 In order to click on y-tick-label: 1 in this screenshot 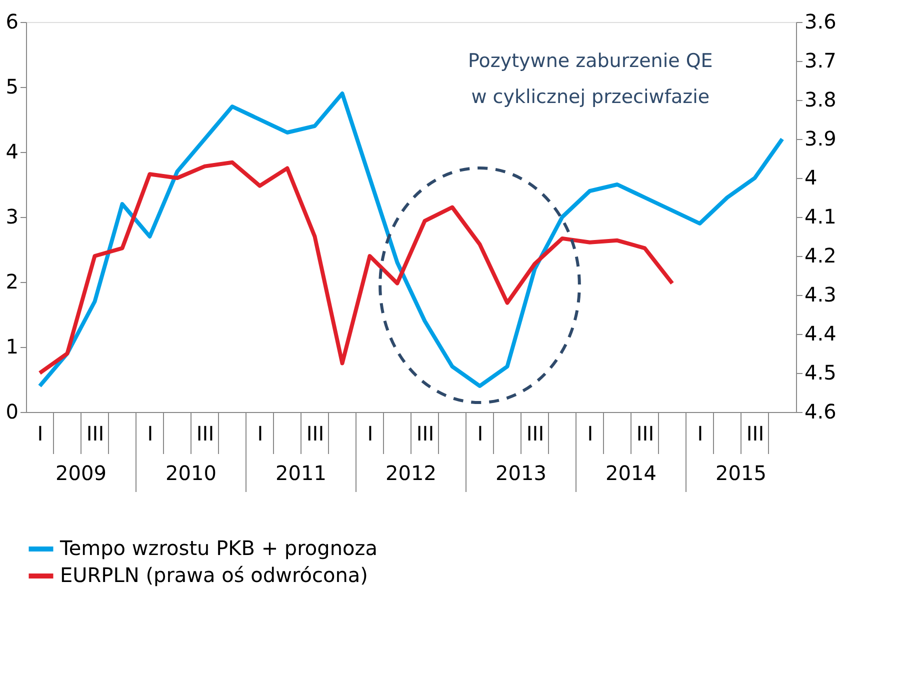, I will do `click(12, 346)`.